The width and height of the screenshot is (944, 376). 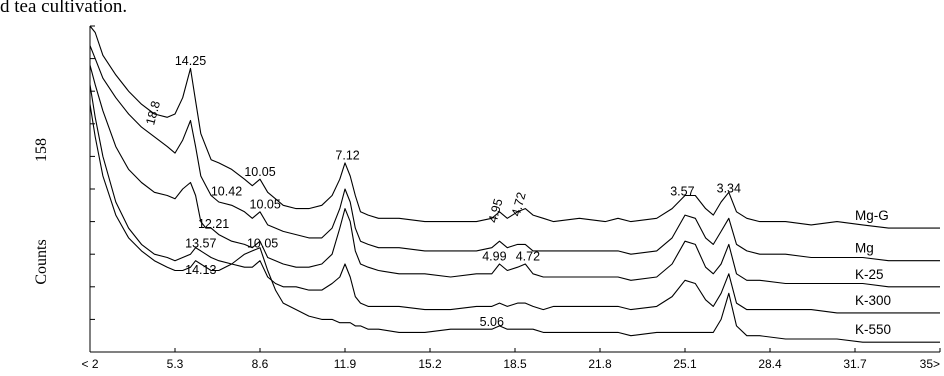 What do you see at coordinates (873, 300) in the screenshot?
I see `series-label-k-300: K-300` at bounding box center [873, 300].